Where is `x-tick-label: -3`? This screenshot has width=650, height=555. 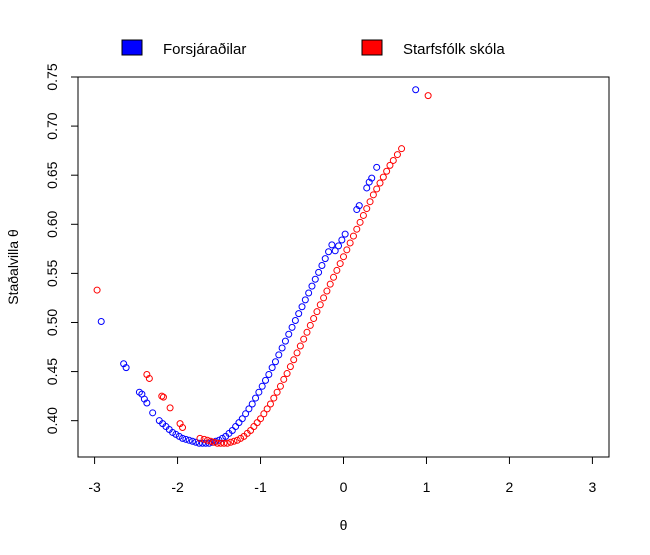 x-tick-label: -3 is located at coordinates (94, 487).